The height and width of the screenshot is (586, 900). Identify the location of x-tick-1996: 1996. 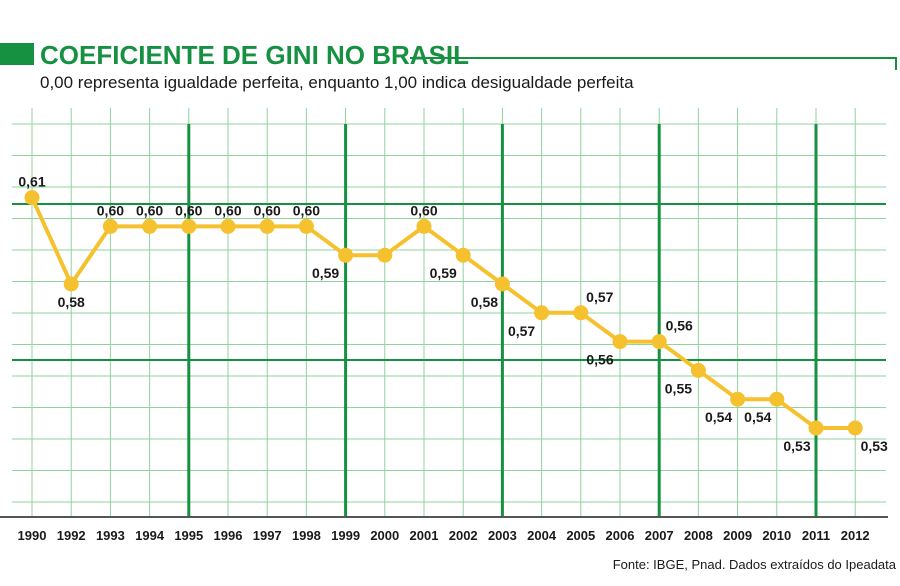
(228, 535).